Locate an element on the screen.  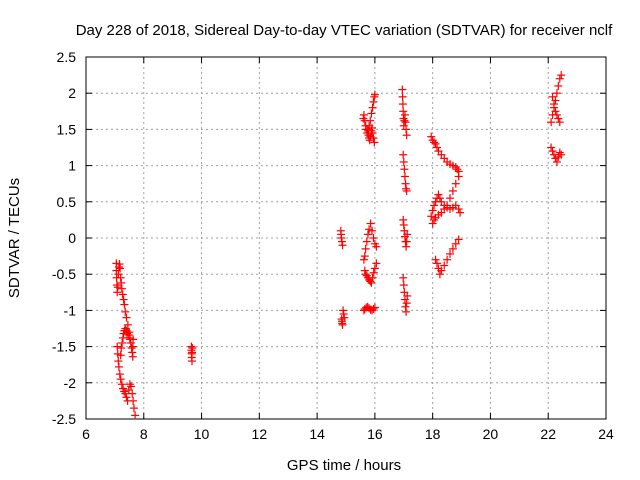
series-arc-b is located at coordinates (126, 381).